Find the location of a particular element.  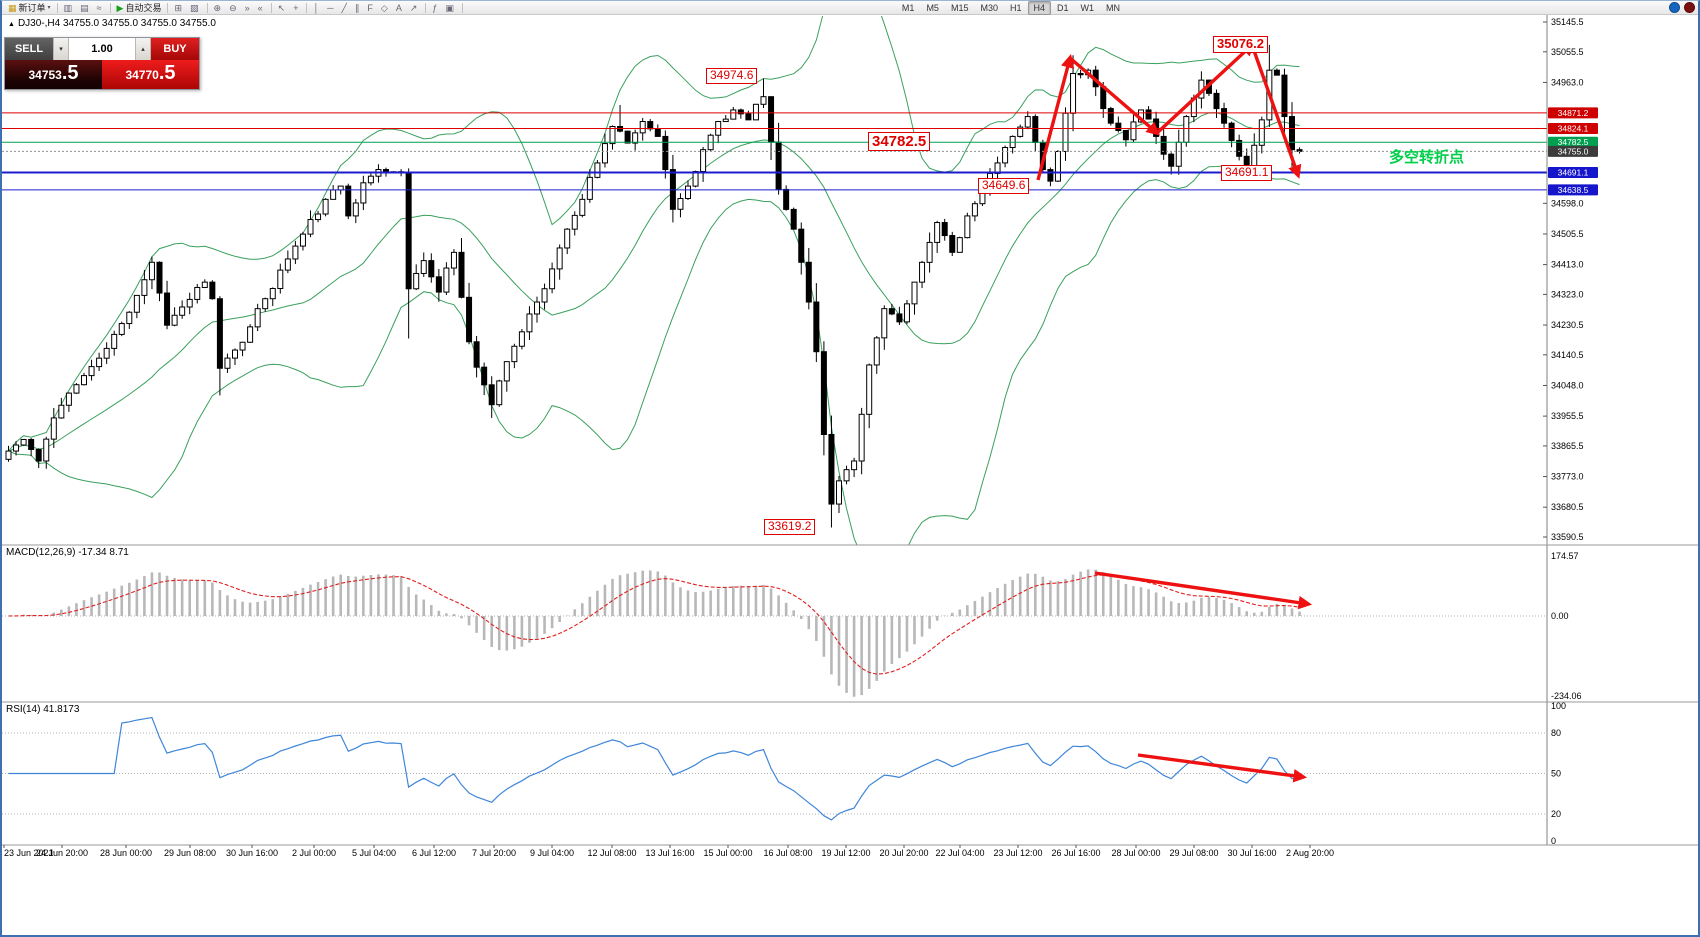

trendline-icon: ╱ is located at coordinates (344, 7).